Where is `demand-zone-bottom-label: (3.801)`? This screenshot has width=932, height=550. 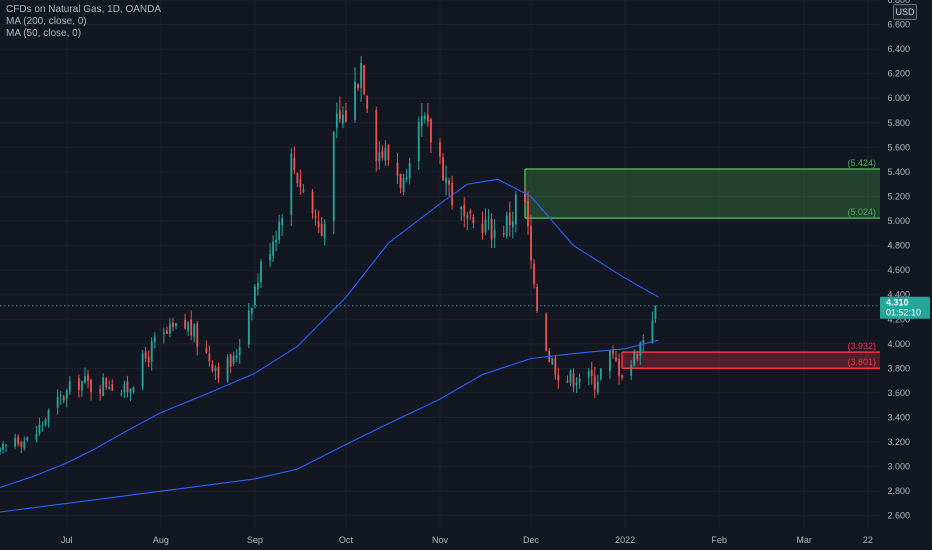
demand-zone-bottom-label: (3.801) is located at coordinates (861, 362).